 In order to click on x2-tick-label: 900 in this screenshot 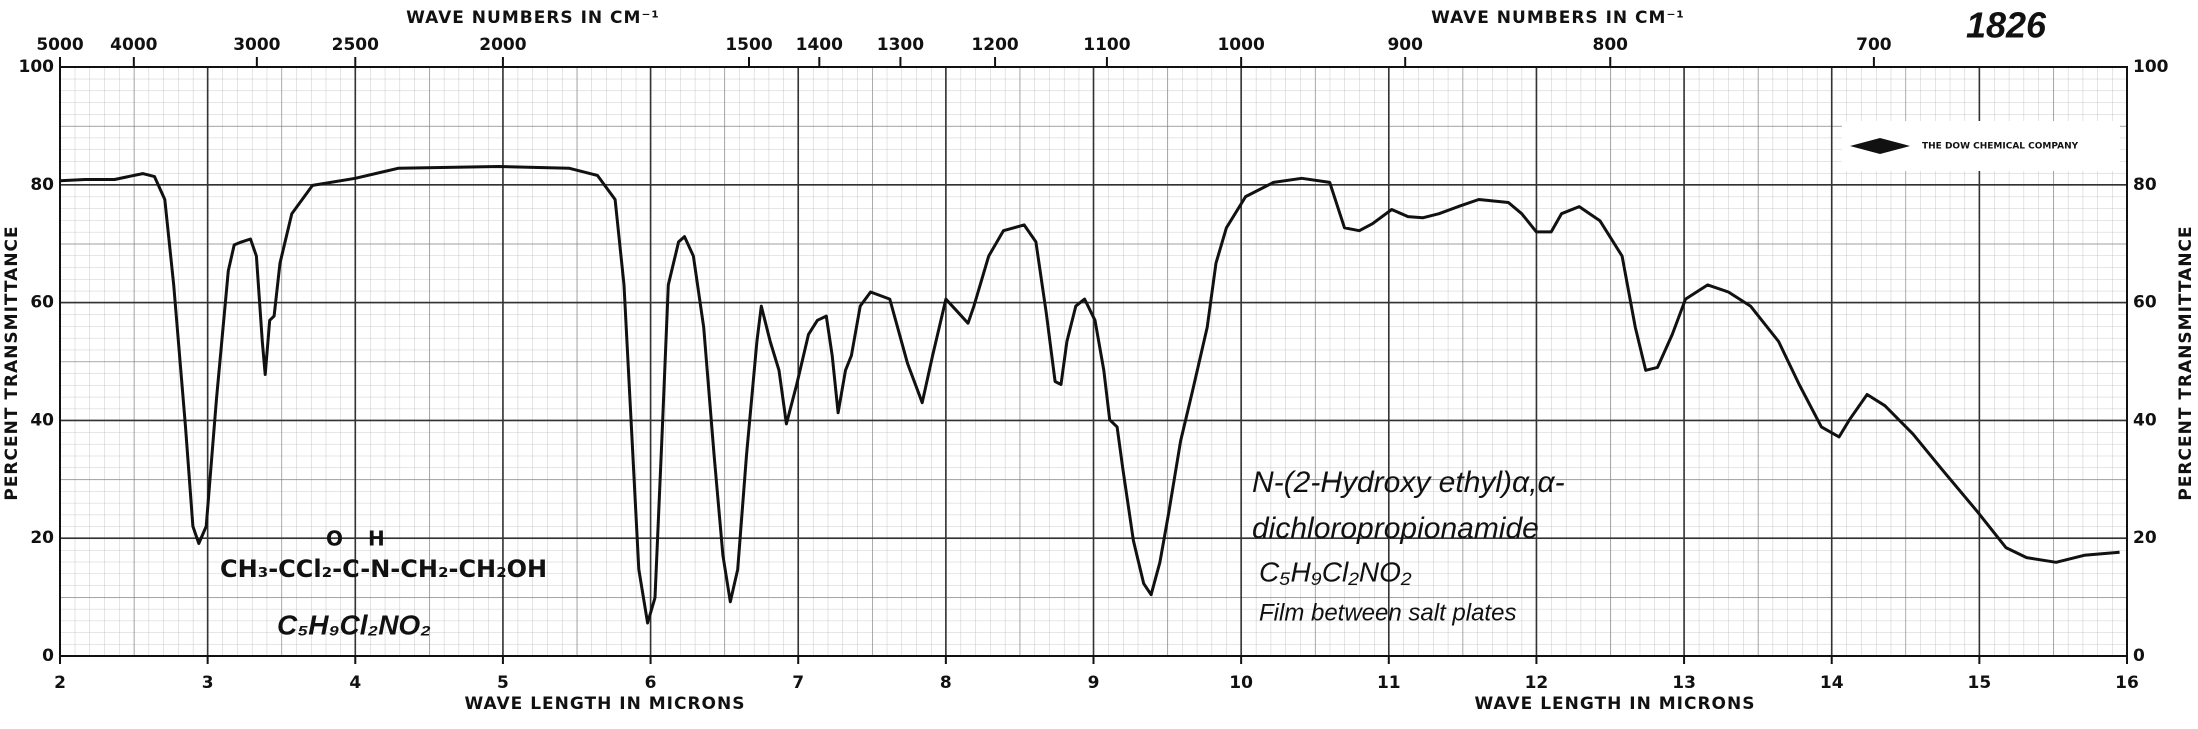, I will do `click(1405, 45)`.